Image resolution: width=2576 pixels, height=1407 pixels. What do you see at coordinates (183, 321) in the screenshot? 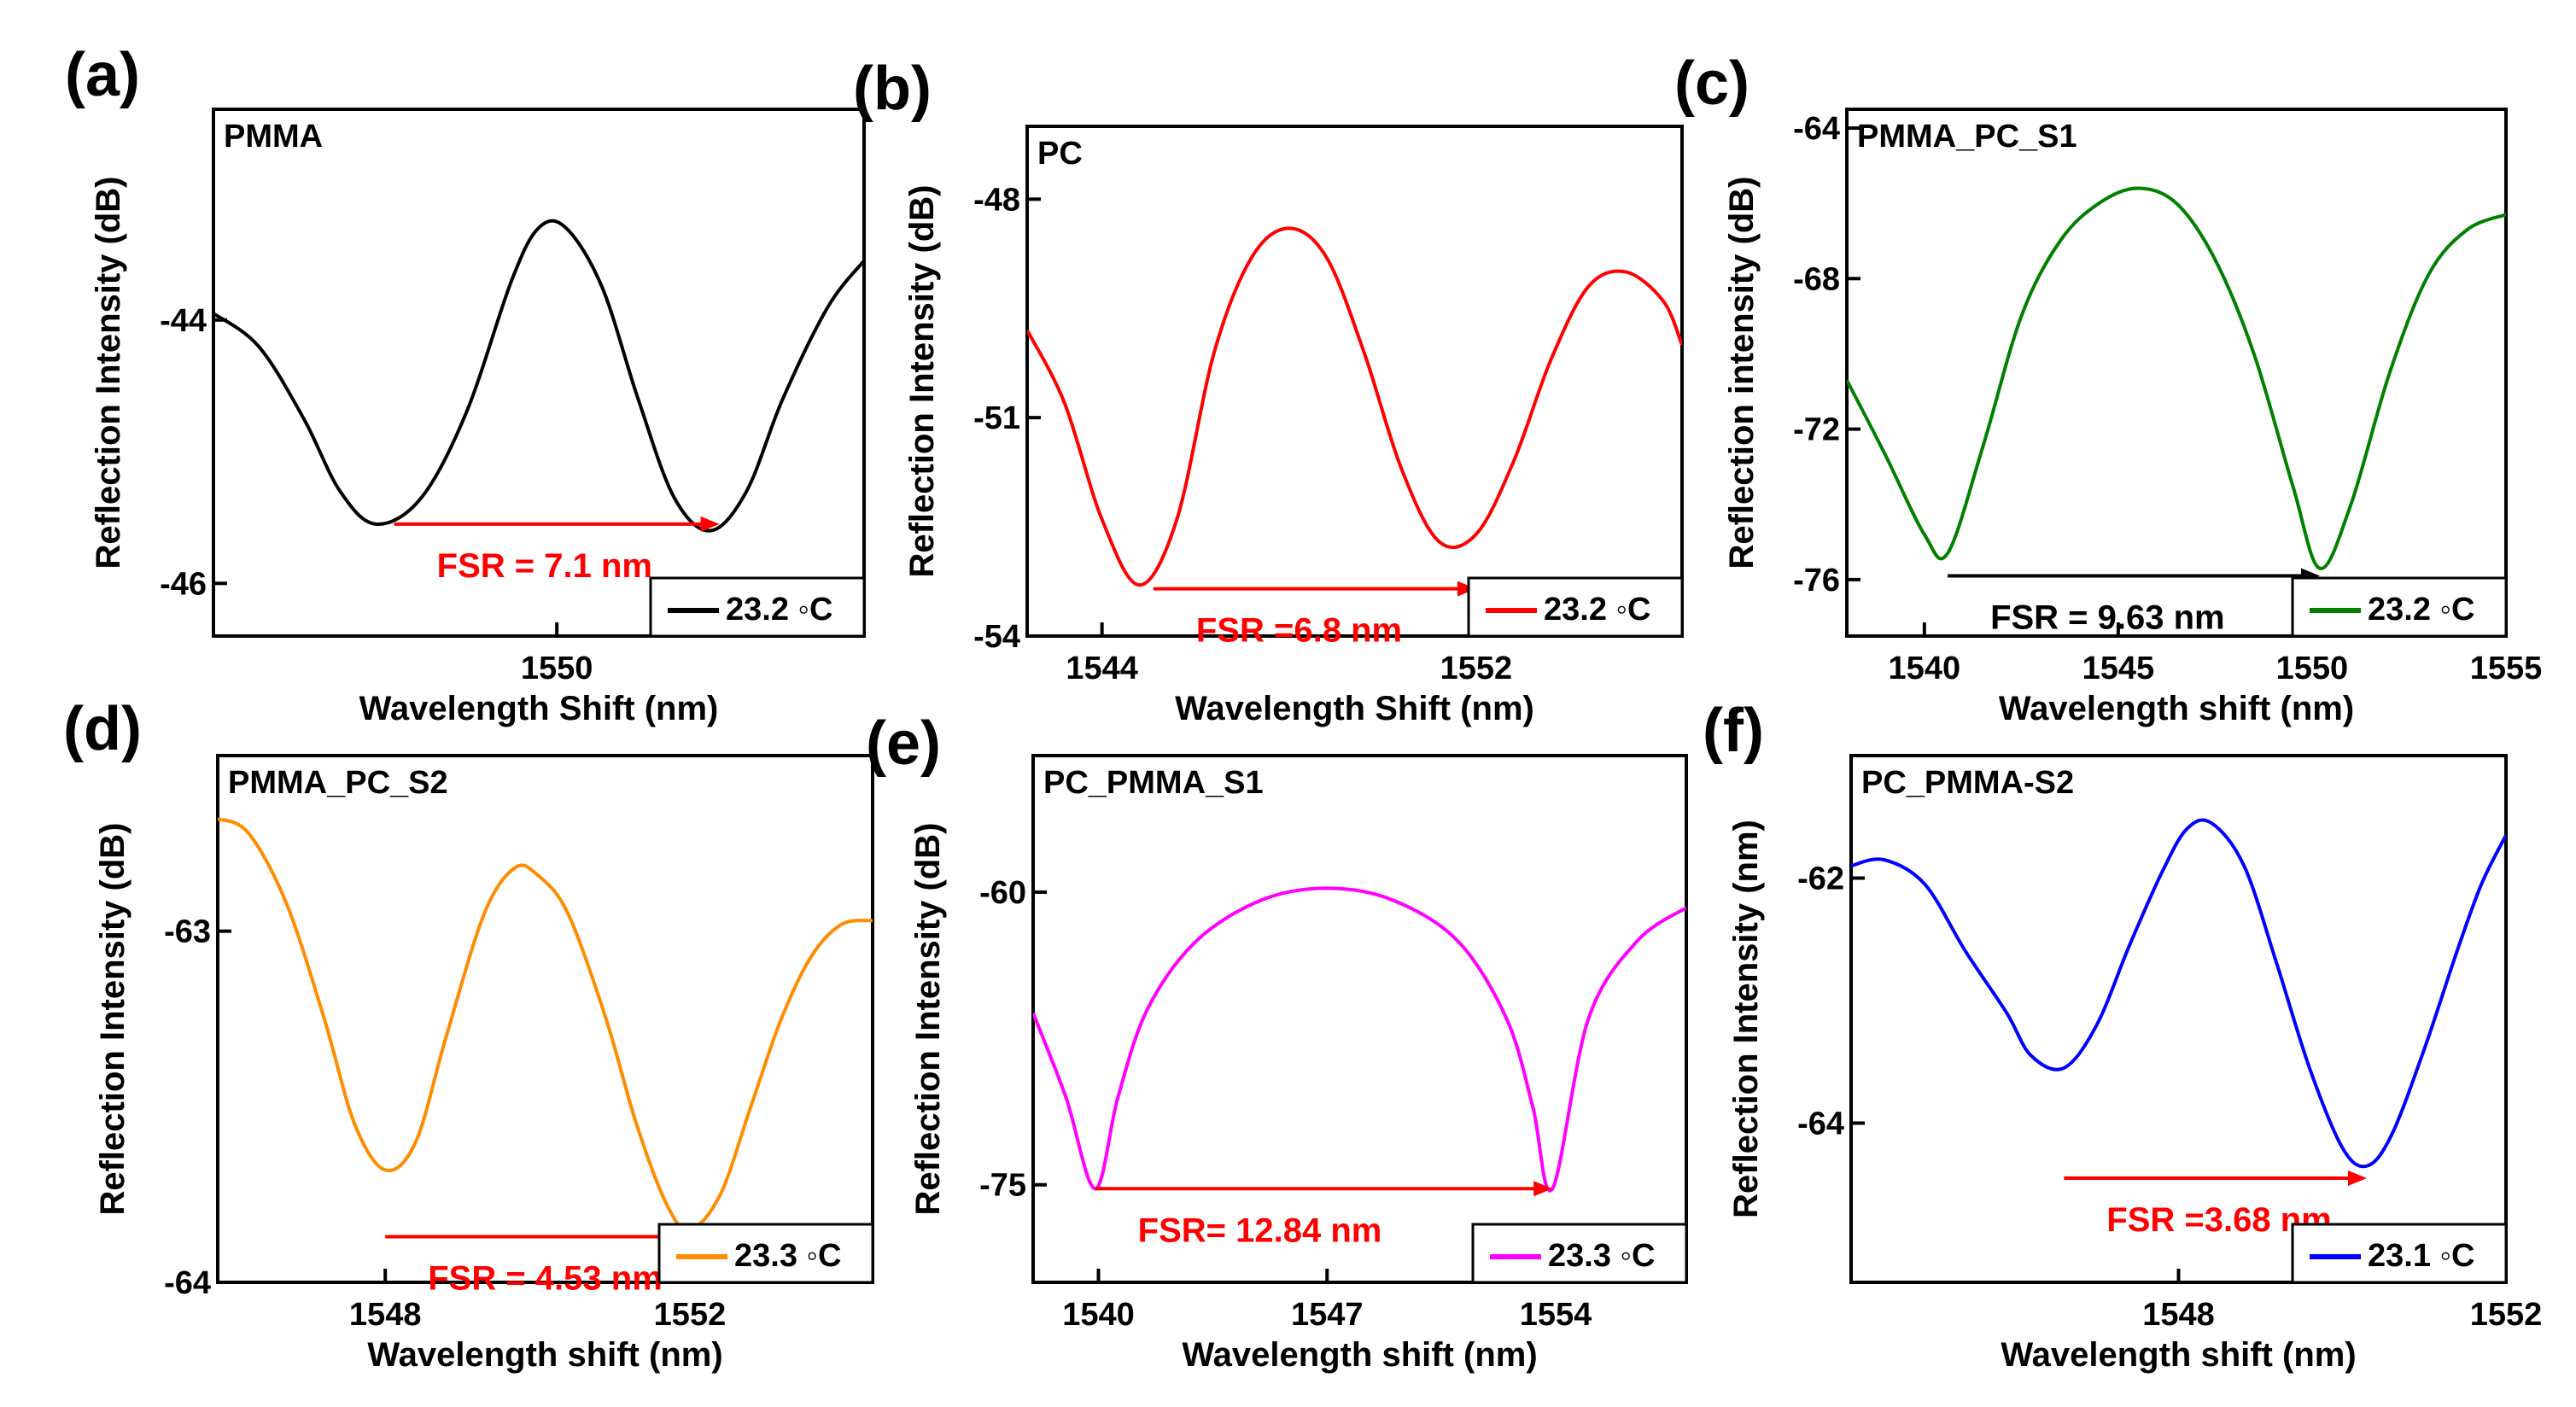
I see `y-tick-label: -44` at bounding box center [183, 321].